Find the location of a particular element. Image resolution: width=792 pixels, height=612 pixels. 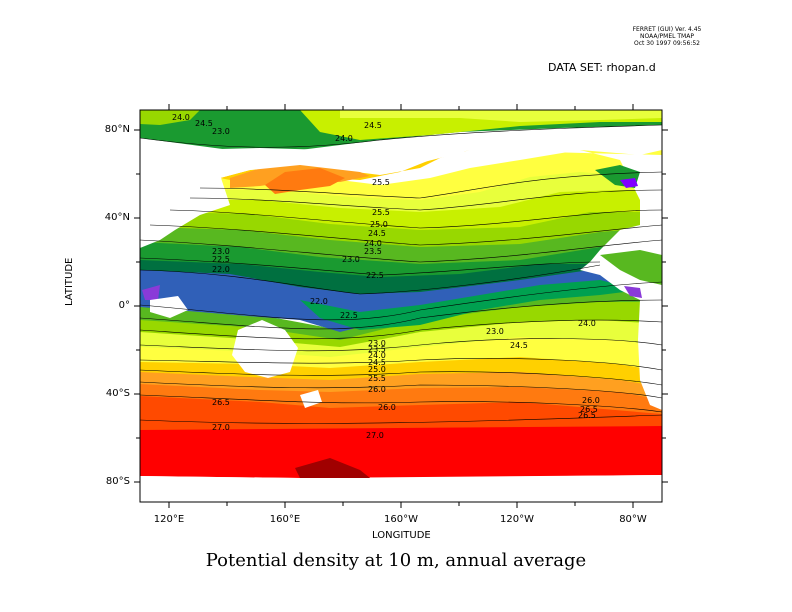

land-australia is located at coordinates (265, 349).